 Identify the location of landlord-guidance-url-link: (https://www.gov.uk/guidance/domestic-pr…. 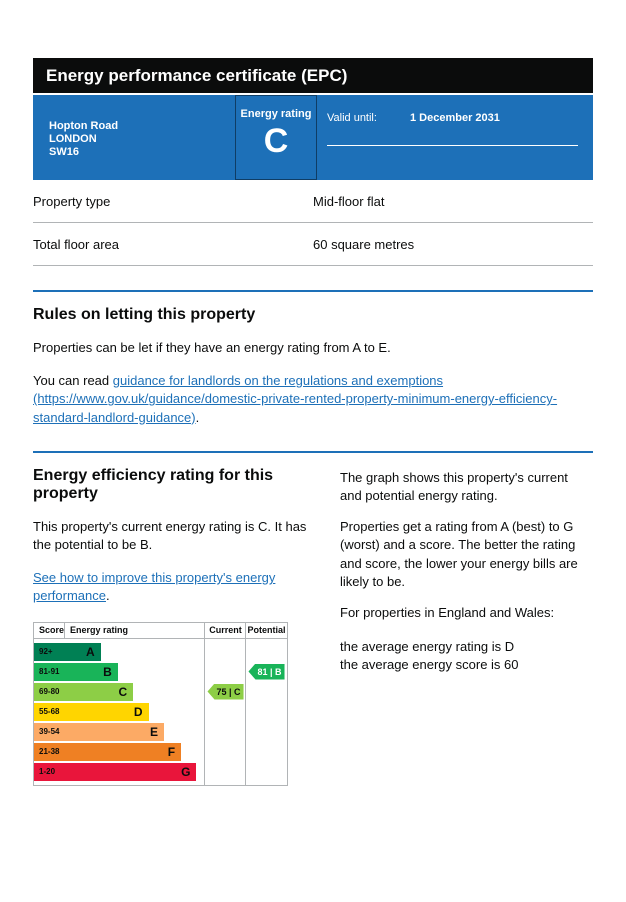
(295, 408).